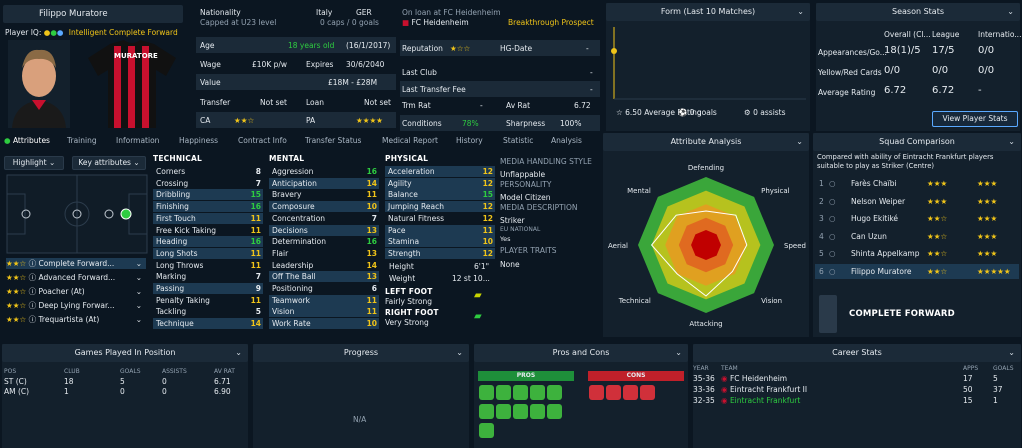 This screenshot has width=1022, height=448. Describe the element at coordinates (440, 171) in the screenshot. I see `attribute-row: Acceleration 12` at that location.